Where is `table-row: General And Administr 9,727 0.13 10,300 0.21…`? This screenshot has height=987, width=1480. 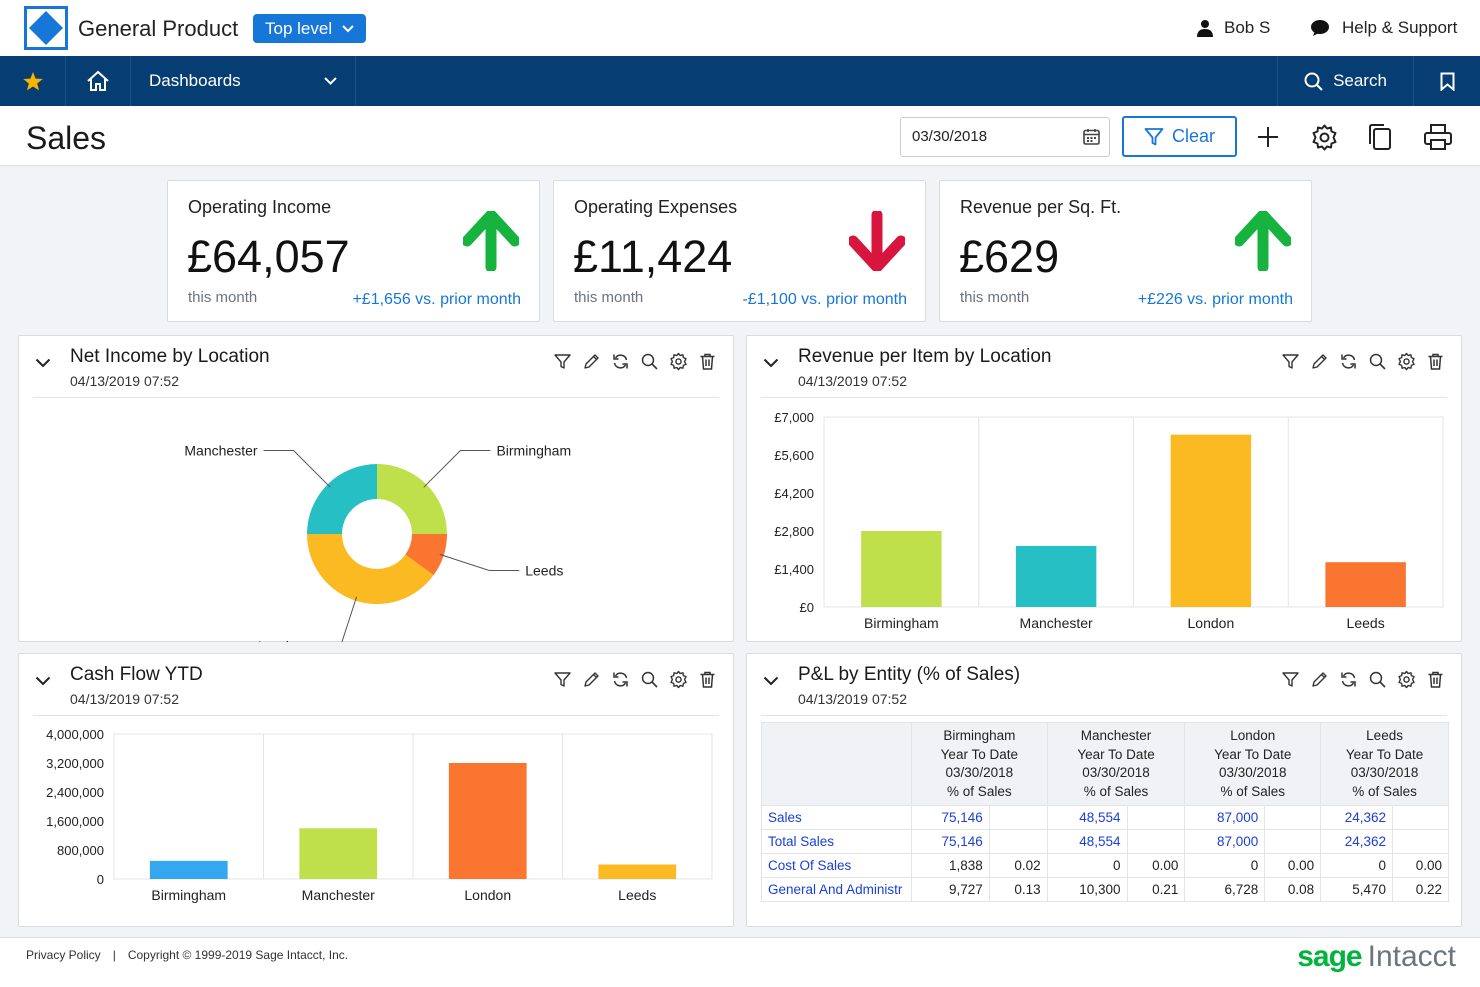 table-row: General And Administr 9,727 0.13 10,300 0.21… is located at coordinates (1105, 889).